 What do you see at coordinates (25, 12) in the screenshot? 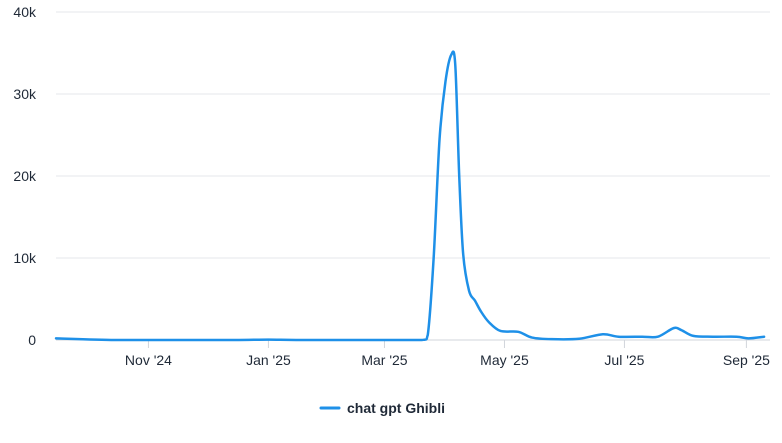
I see `y-tick-label: 40k` at bounding box center [25, 12].